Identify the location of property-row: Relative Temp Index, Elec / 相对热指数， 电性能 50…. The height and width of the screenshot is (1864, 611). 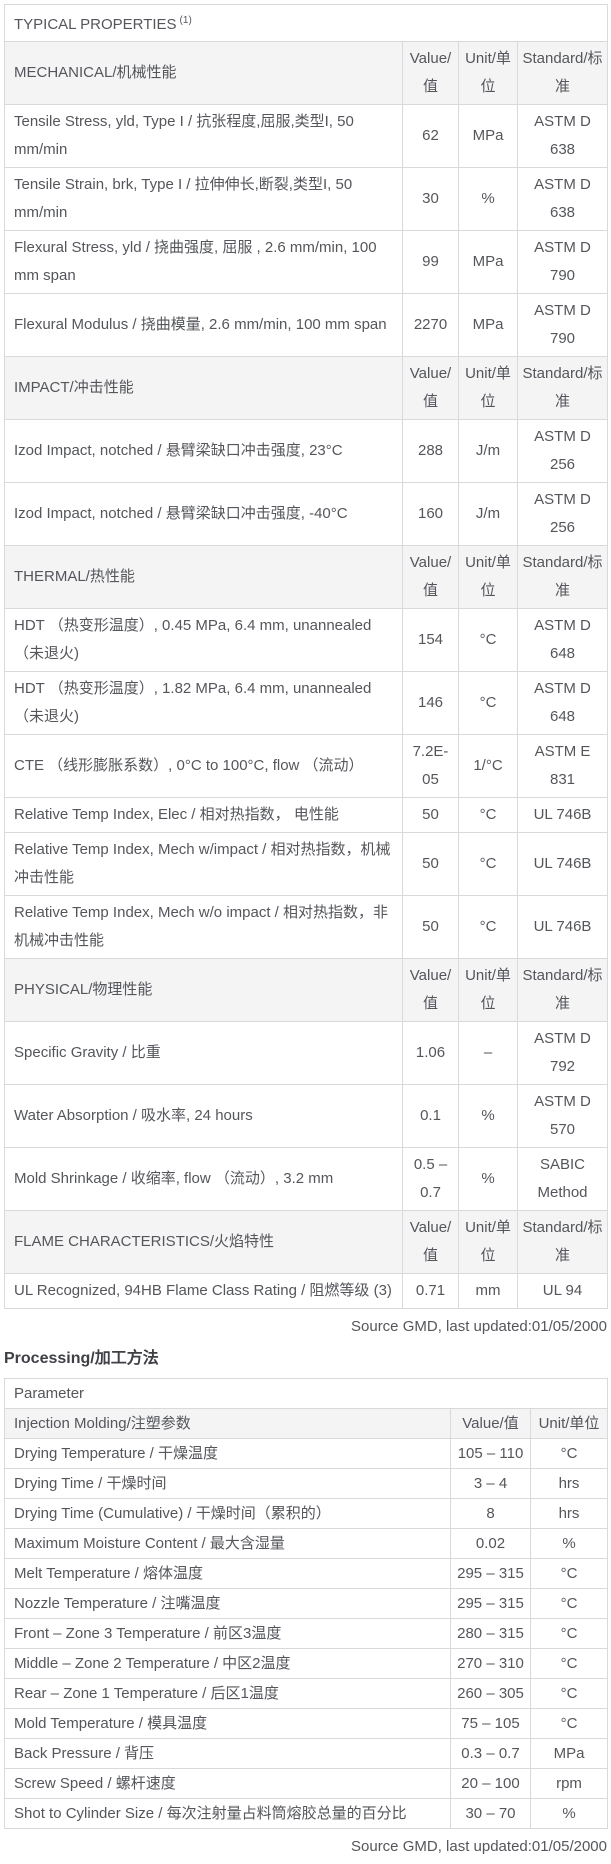
(306, 815).